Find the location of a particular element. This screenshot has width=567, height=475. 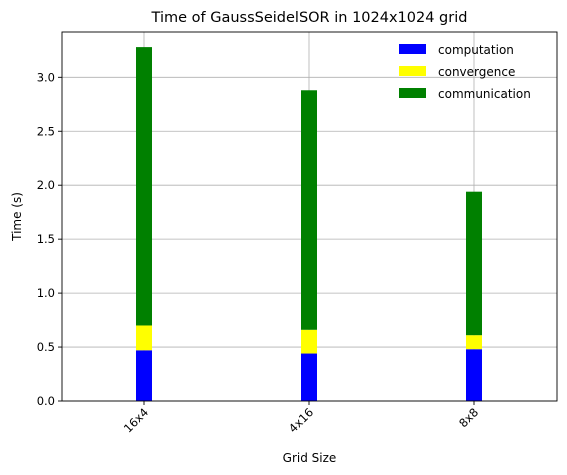

x-axis-label: Grid Size is located at coordinates (310, 458).